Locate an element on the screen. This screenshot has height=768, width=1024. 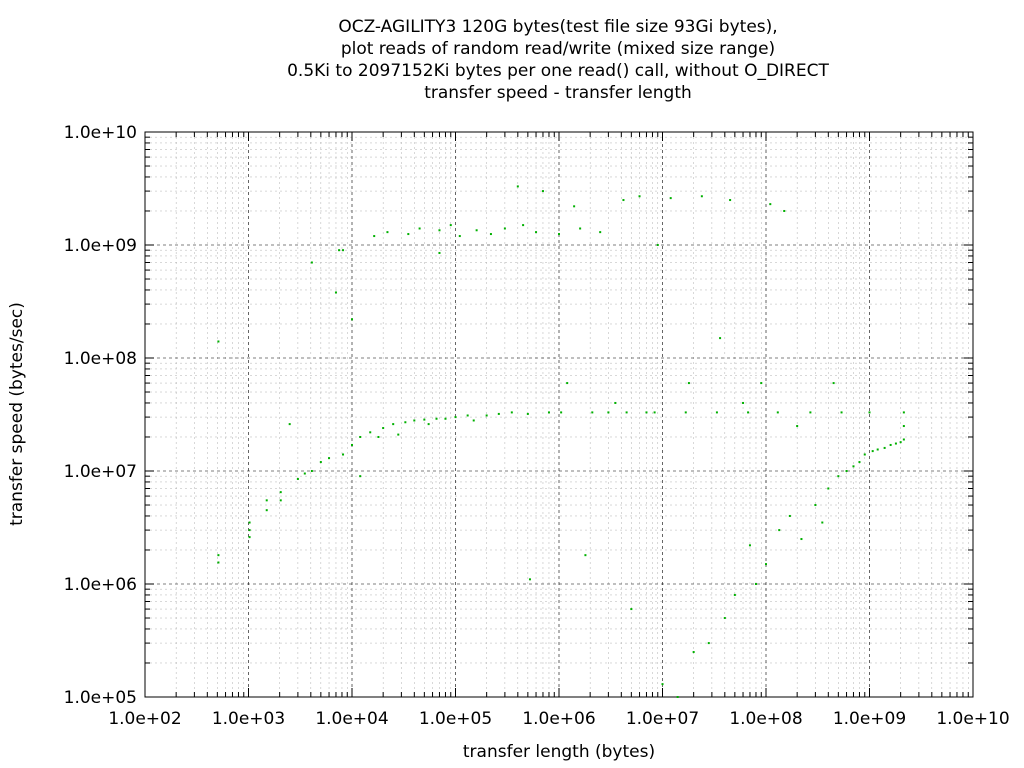
y-tick-label: 1.0e+08 is located at coordinates (100, 359).